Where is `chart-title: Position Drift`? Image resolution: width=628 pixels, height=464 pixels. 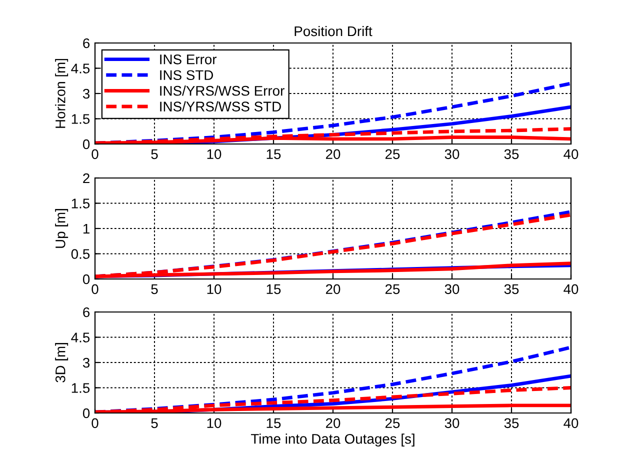
chart-title: Position Drift is located at coordinates (333, 31).